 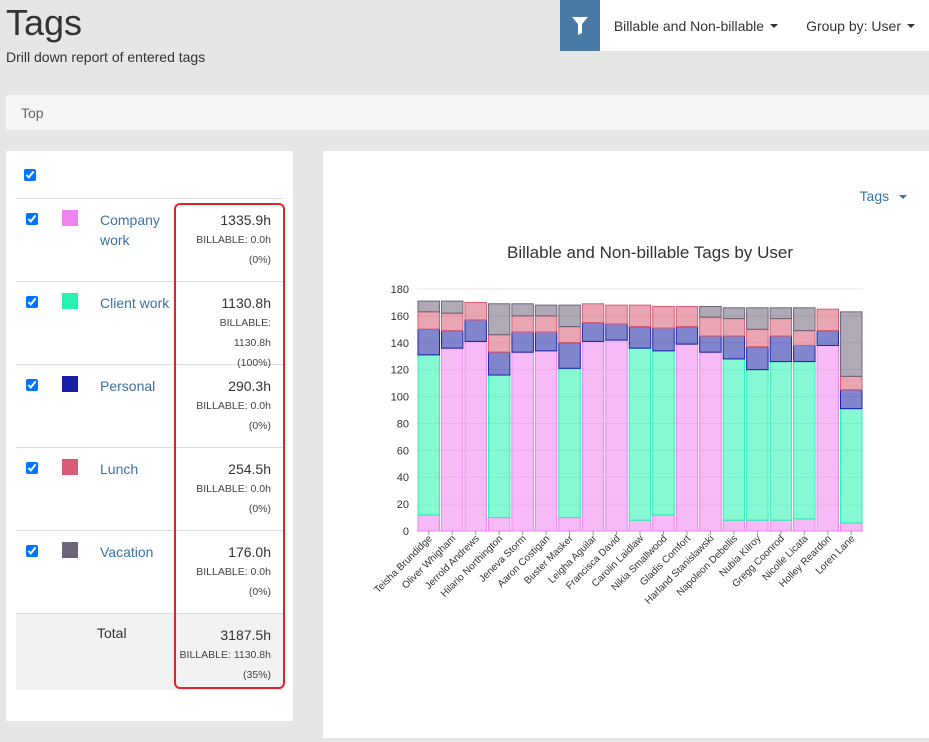 What do you see at coordinates (650, 252) in the screenshot?
I see `chart-title: Billable and Non-billable Tags by User` at bounding box center [650, 252].